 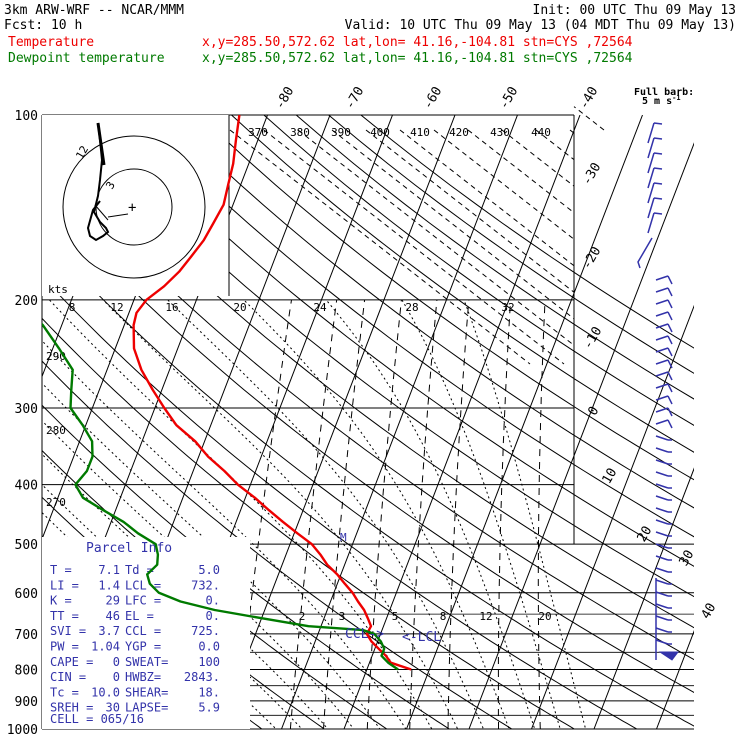 I want to click on hodograph-speed-tick: 20, so click(x=239, y=307).